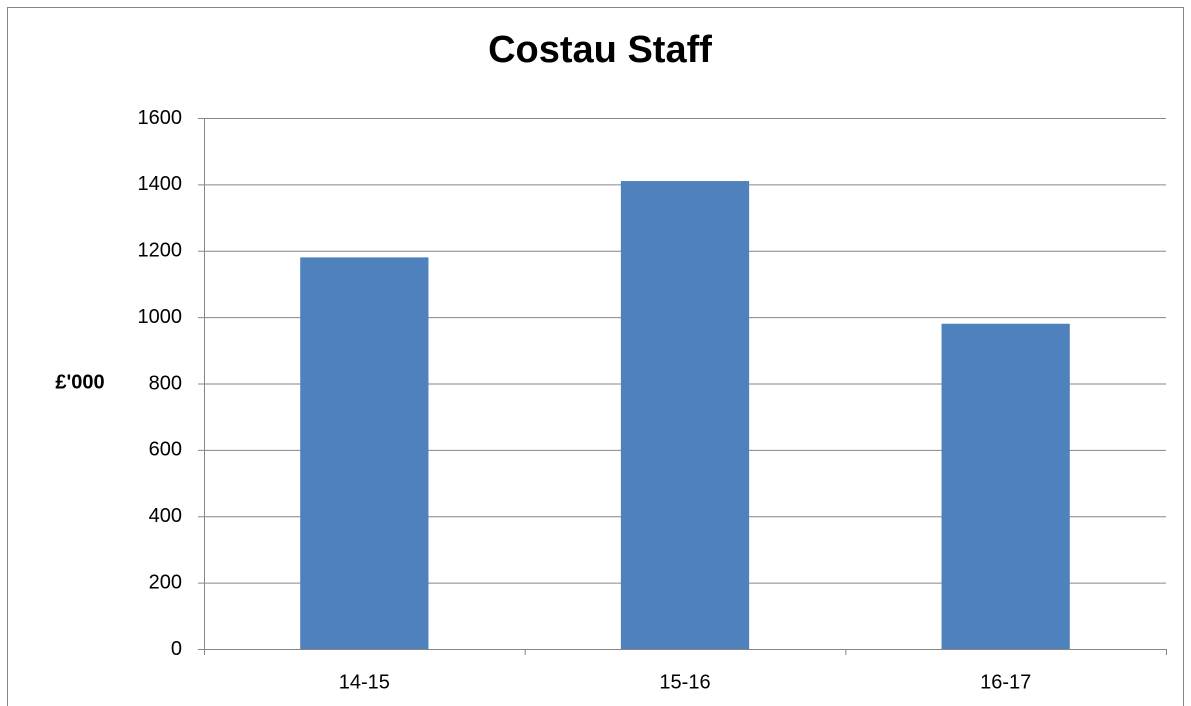 The image size is (1191, 706). Describe the element at coordinates (364, 682) in the screenshot. I see `x-tick-label: 14-15` at that location.